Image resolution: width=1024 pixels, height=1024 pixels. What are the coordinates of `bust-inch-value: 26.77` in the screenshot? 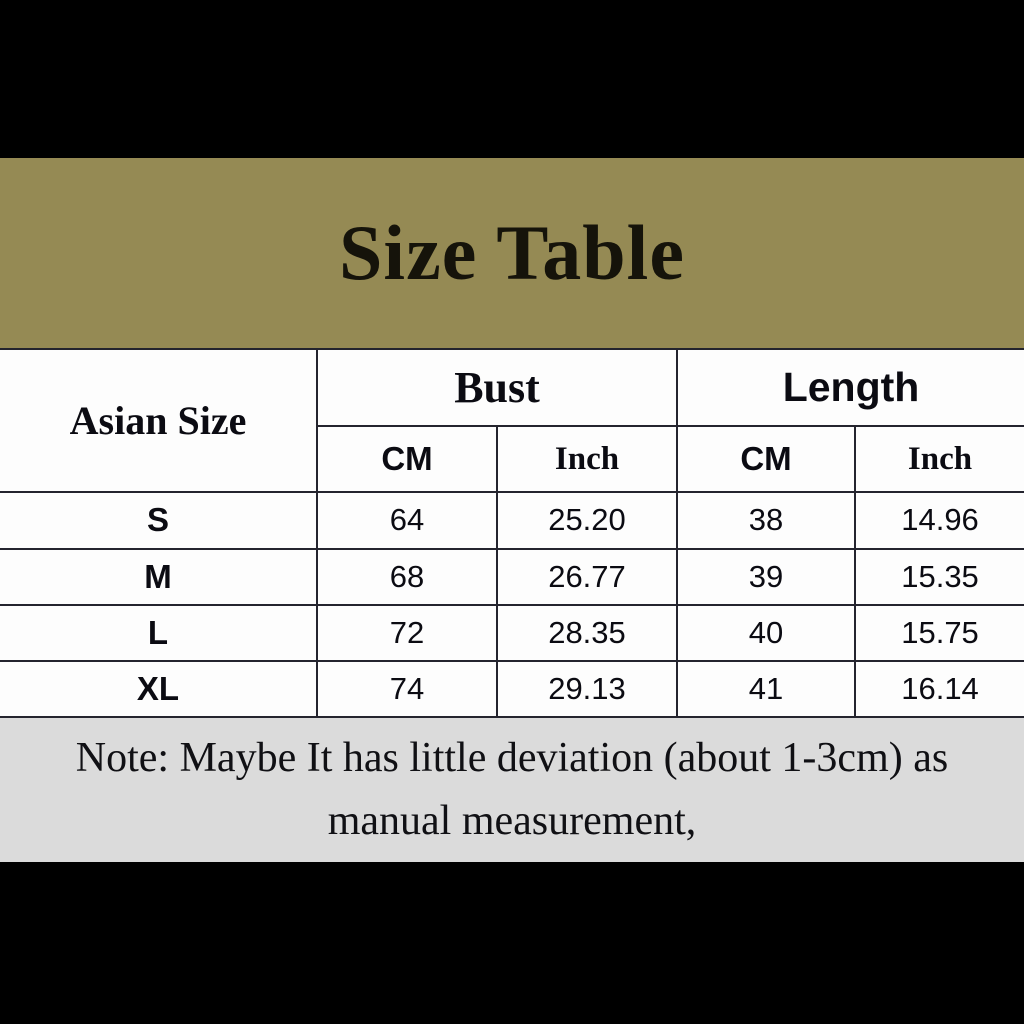 It's located at (587, 576).